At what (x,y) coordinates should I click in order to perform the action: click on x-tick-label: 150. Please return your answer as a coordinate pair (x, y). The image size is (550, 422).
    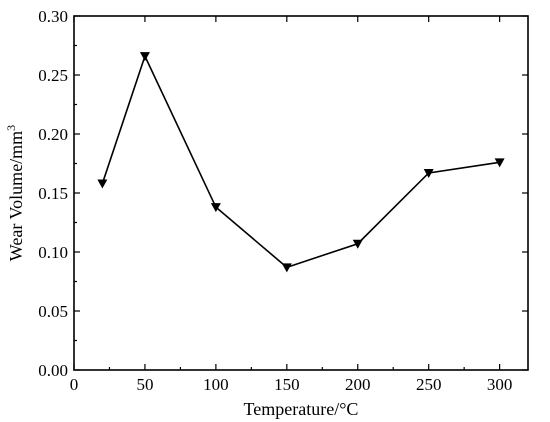
    Looking at the image, I should click on (287, 384).